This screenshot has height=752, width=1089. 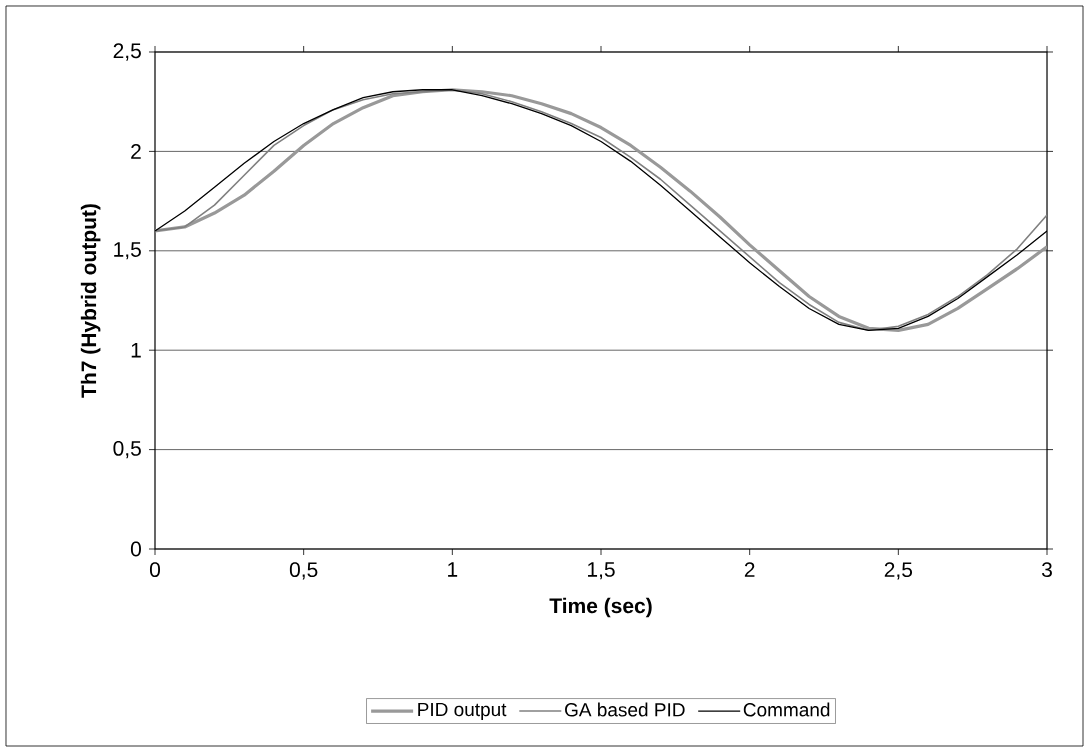 I want to click on y-tick-label: 2, so click(x=136, y=151).